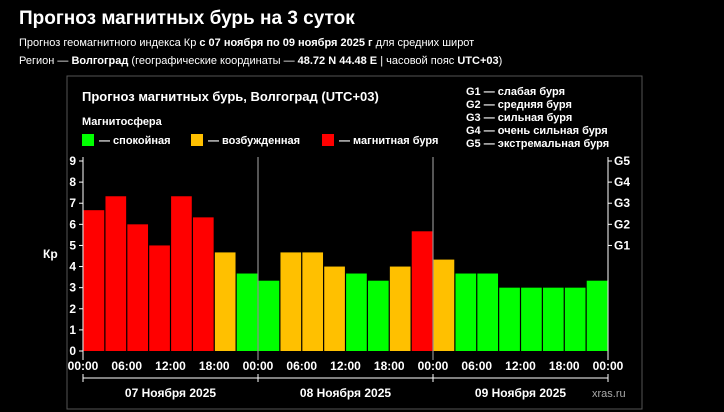  I want to click on g-tick-label: G2, so click(622, 224).